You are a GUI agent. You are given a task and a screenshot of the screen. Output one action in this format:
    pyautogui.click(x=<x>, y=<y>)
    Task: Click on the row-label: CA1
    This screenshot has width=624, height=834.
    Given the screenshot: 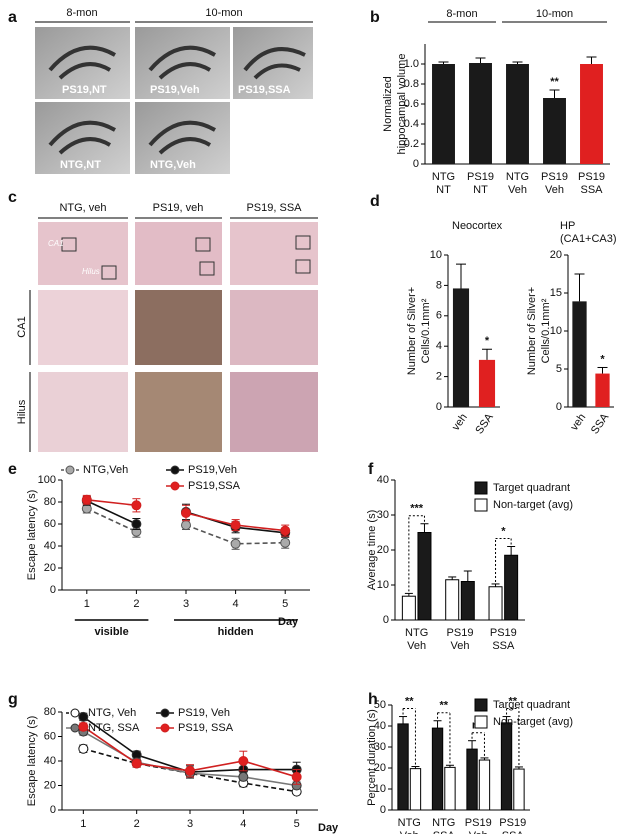 What is the action you would take?
    pyautogui.click(x=22, y=326)
    